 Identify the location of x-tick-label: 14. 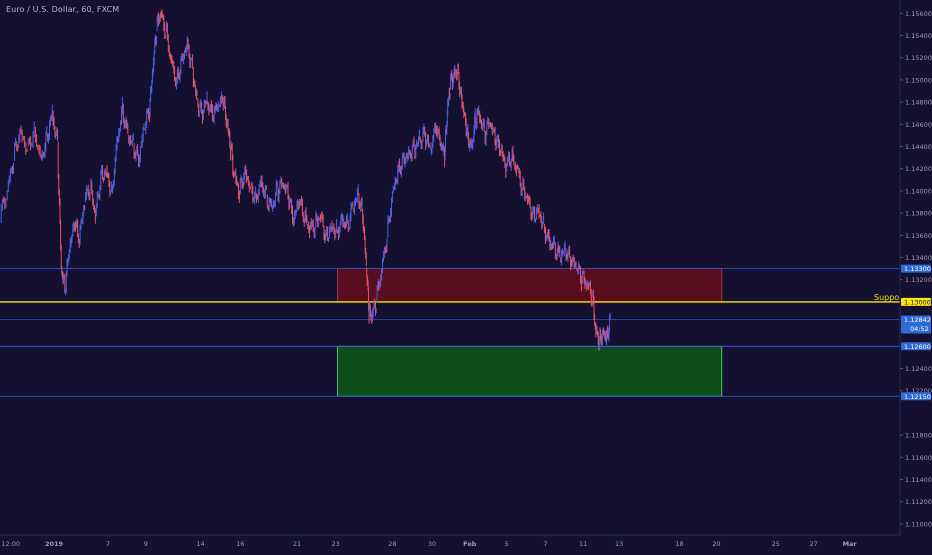
(201, 544).